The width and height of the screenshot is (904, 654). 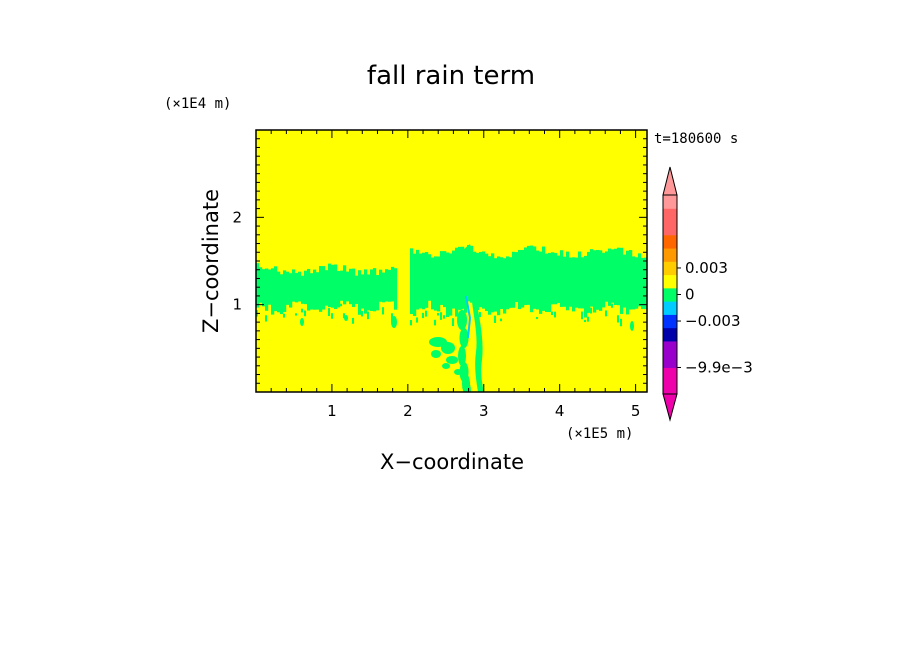 I want to click on x-tick-label: 2, so click(x=408, y=411).